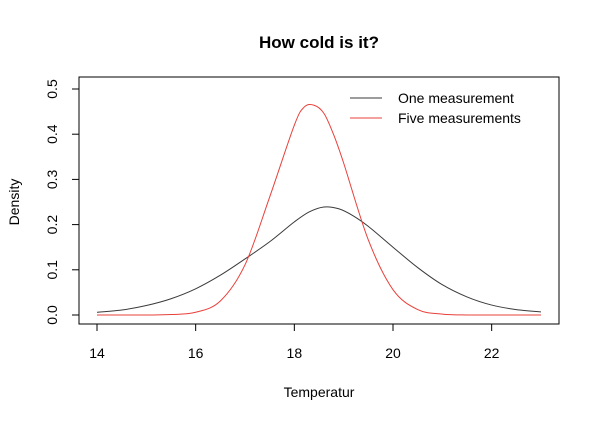 This screenshot has width=600, height=422. What do you see at coordinates (52, 270) in the screenshot?
I see `y-tick-label: 0.1` at bounding box center [52, 270].